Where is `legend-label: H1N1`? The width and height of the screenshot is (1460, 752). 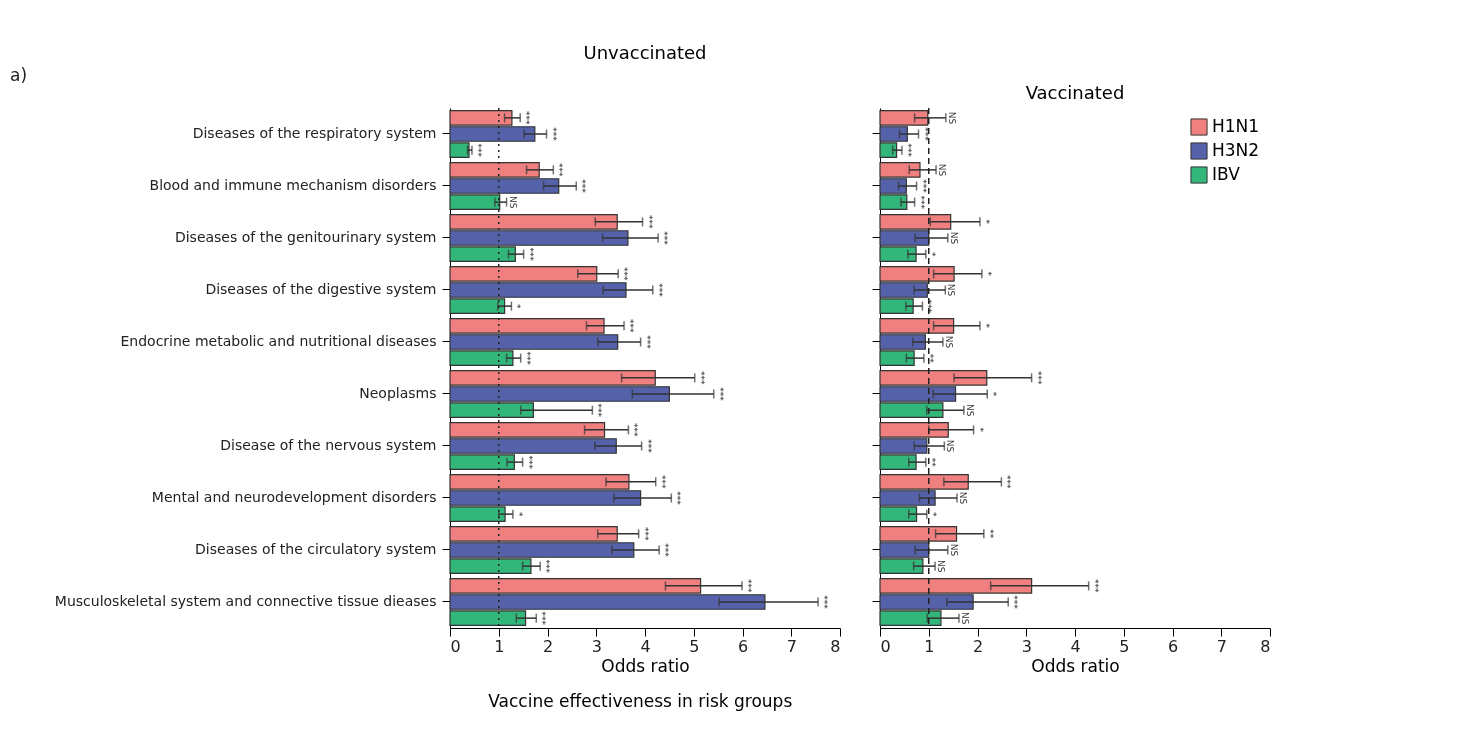
legend-label: H1N1 is located at coordinates (1236, 126).